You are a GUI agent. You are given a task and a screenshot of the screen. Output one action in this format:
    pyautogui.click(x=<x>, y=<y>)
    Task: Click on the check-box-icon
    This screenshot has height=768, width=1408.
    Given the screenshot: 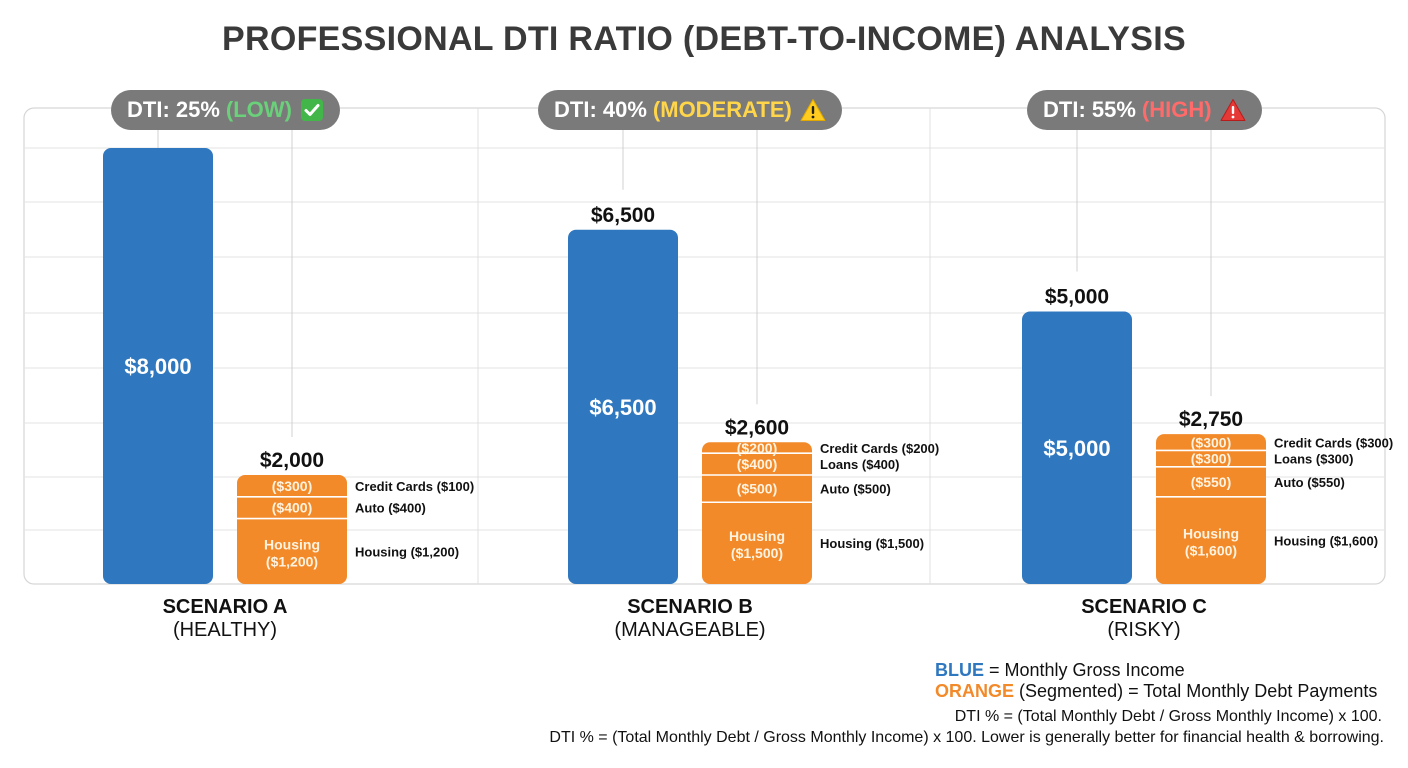 What is the action you would take?
    pyautogui.click(x=312, y=110)
    